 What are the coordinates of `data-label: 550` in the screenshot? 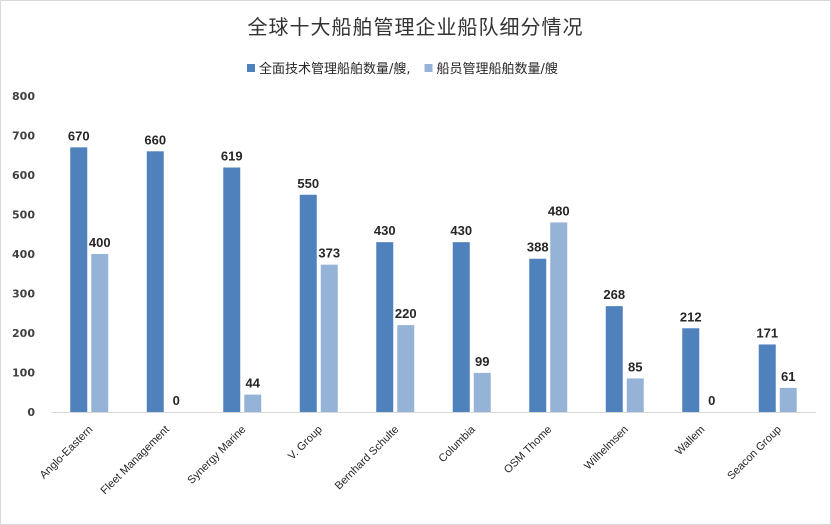 It's located at (308, 183).